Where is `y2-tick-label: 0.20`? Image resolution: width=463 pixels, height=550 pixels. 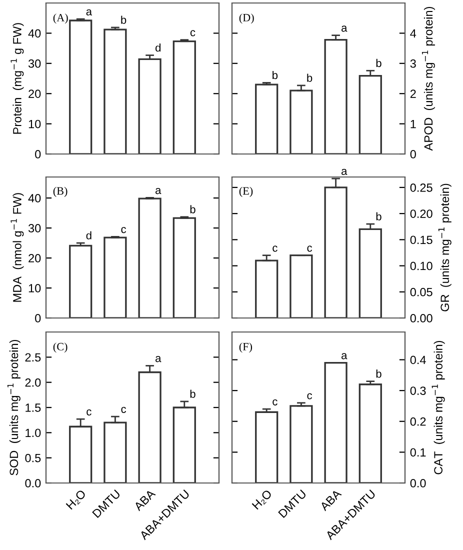 y2-tick-label: 0.20 is located at coordinates (421, 214).